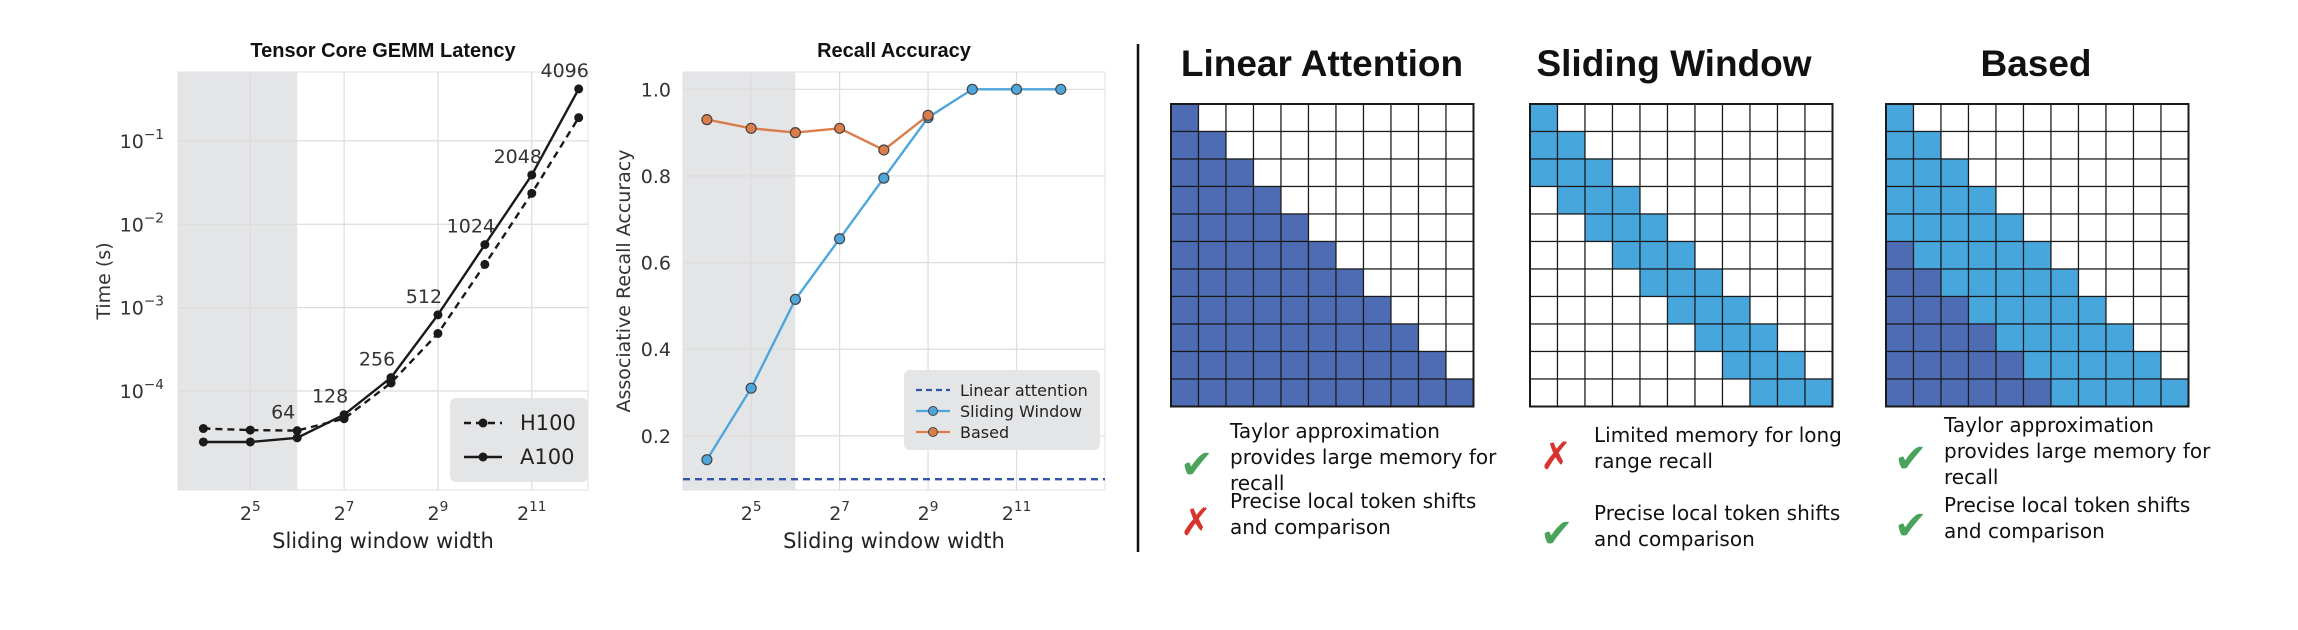 The width and height of the screenshot is (2298, 630). What do you see at coordinates (142, 223) in the screenshot?
I see `y-tick-label: 10−2` at bounding box center [142, 223].